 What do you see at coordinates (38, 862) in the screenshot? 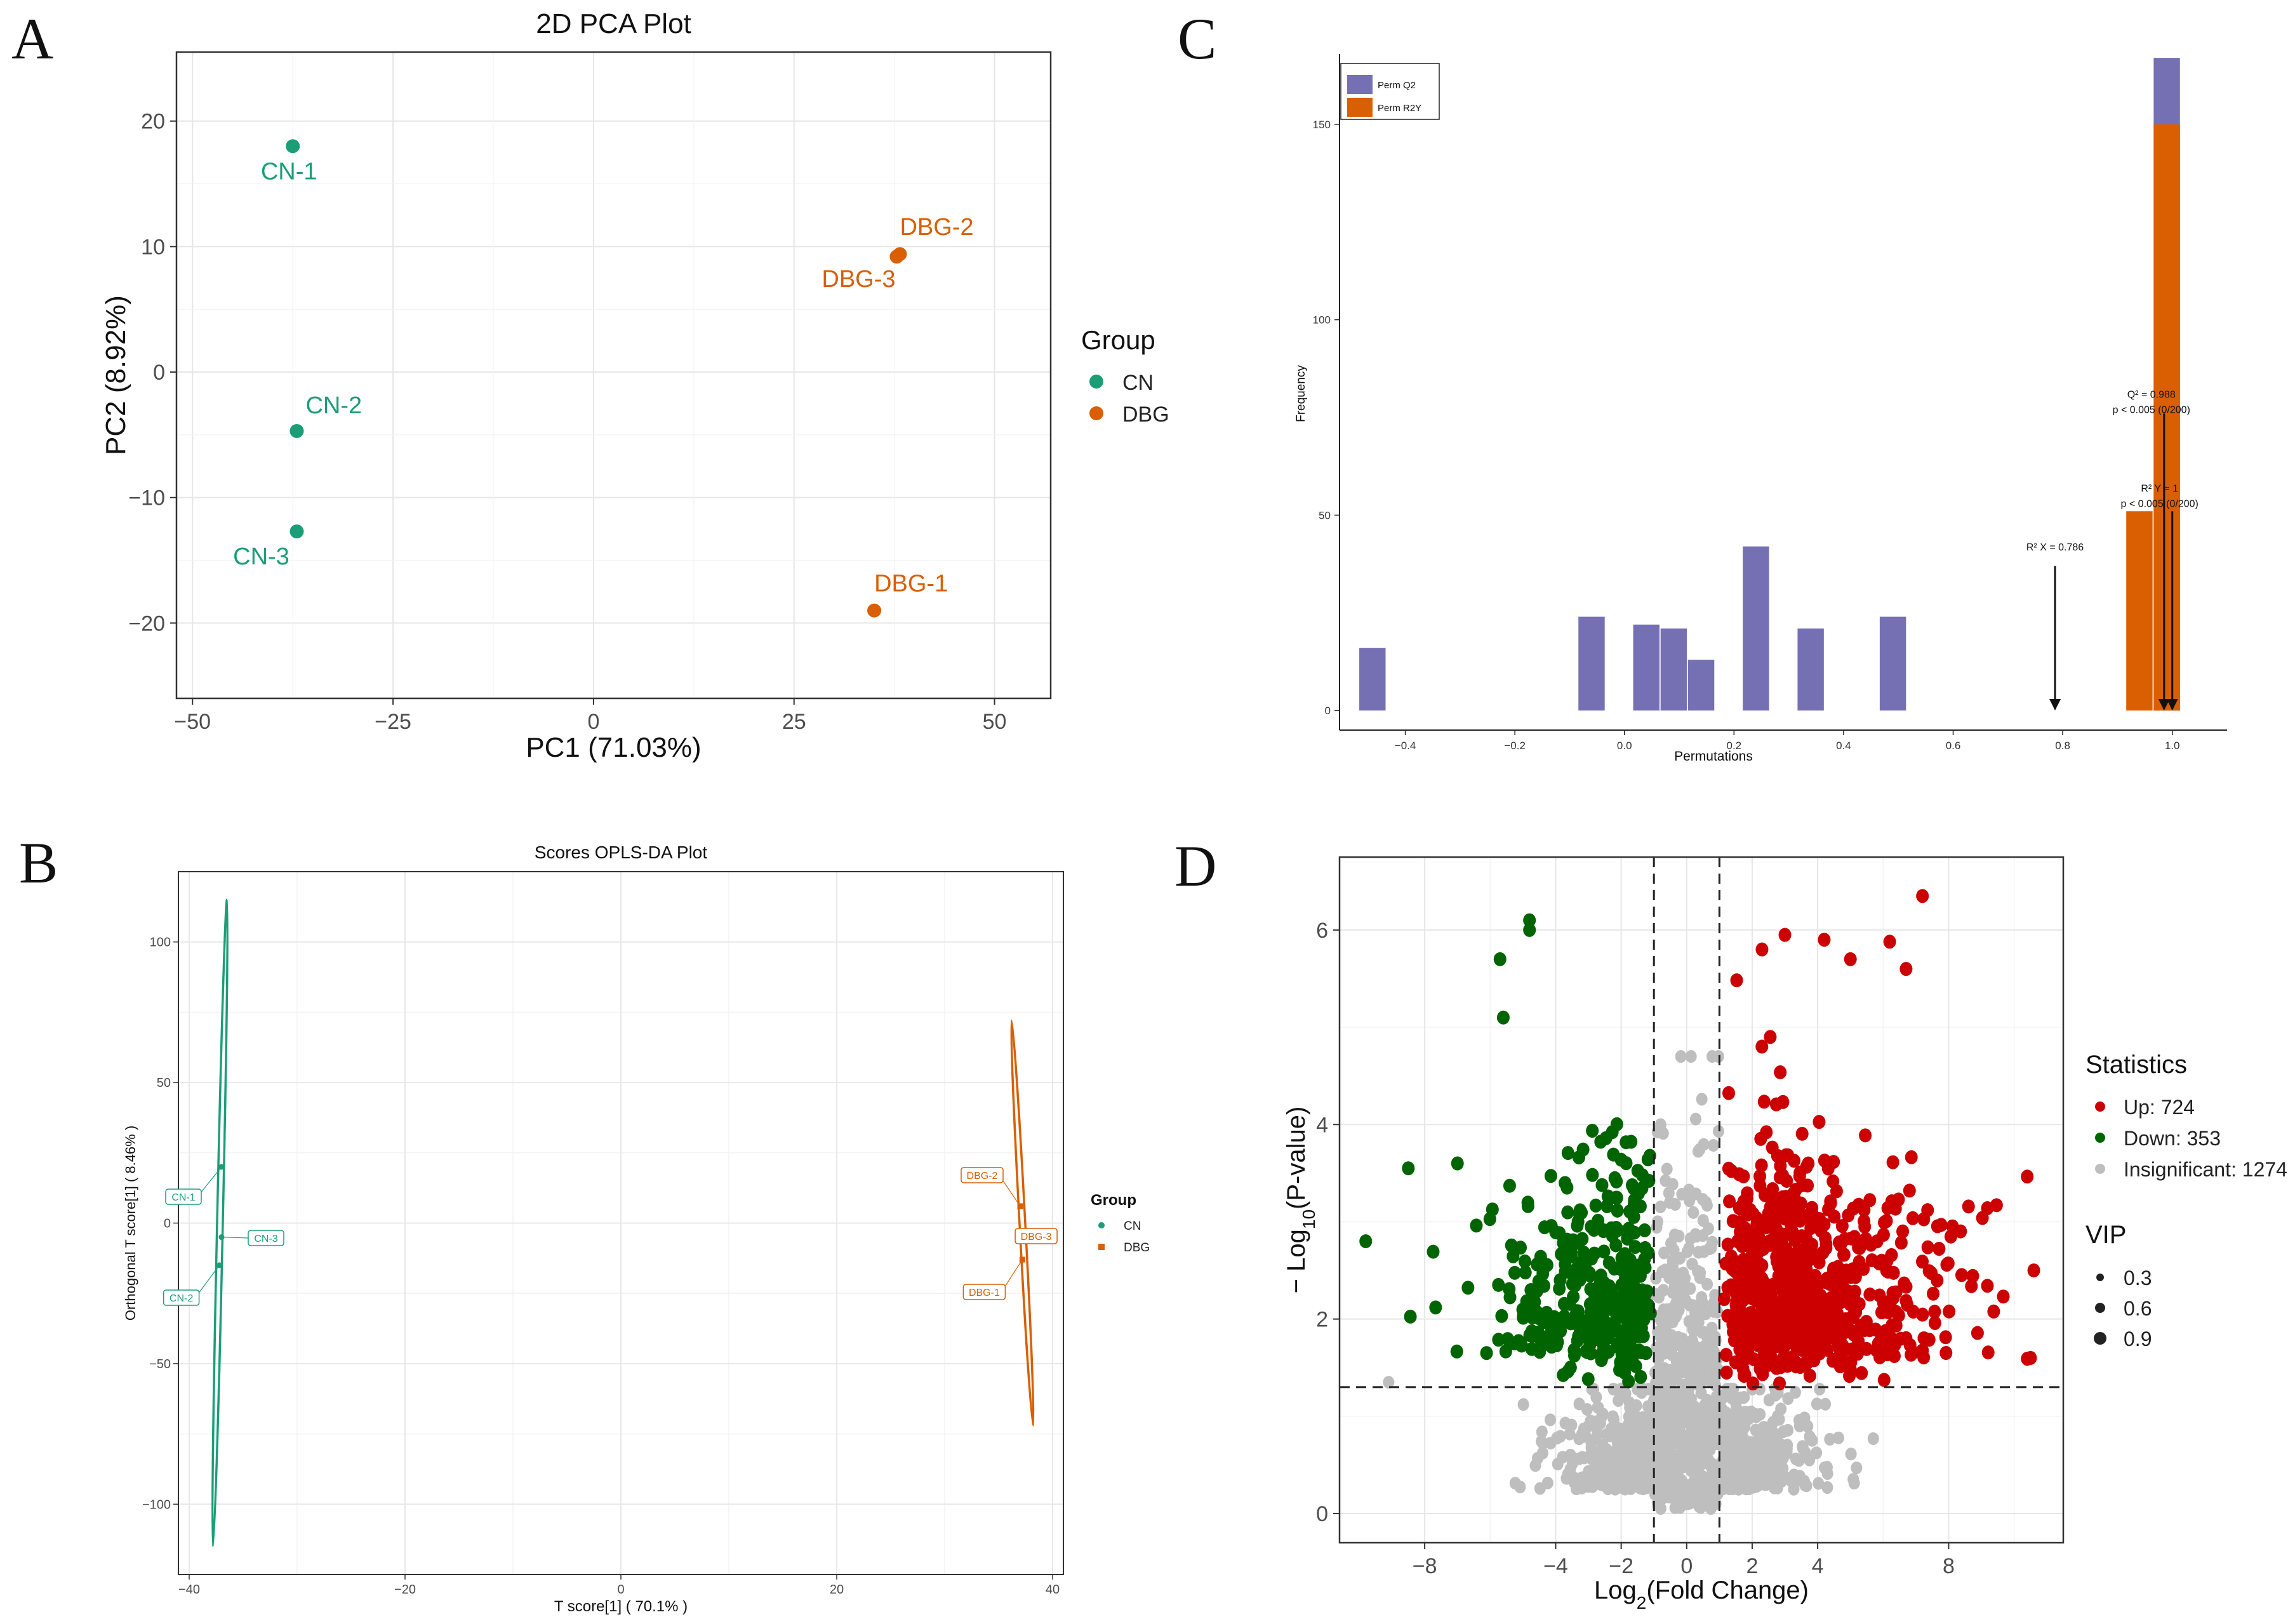
I see `panel-label-b: B` at bounding box center [38, 862].